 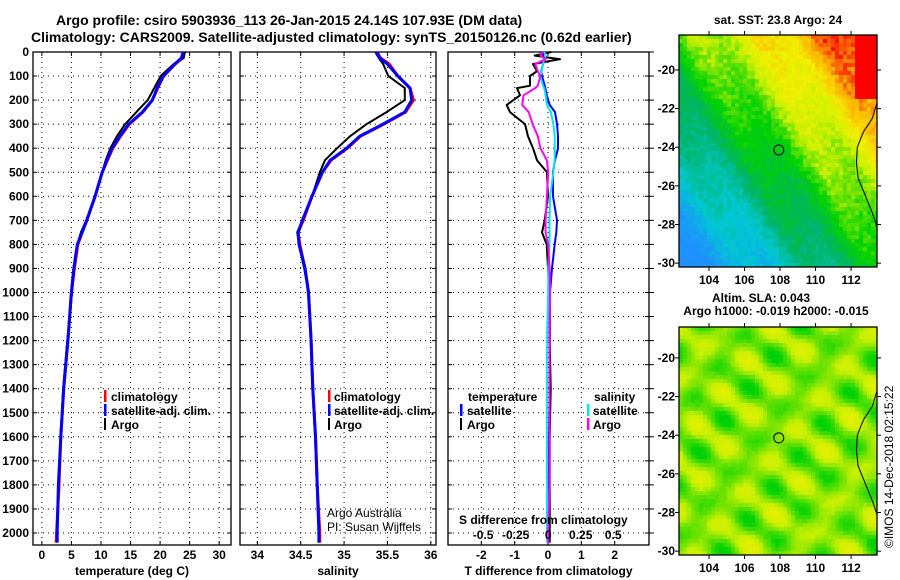 What do you see at coordinates (160, 555) in the screenshot?
I see `x-tick-label: 20` at bounding box center [160, 555].